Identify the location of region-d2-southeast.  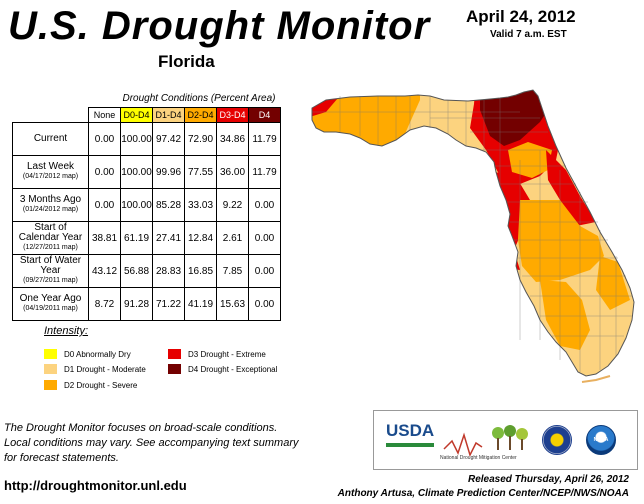
(613, 283).